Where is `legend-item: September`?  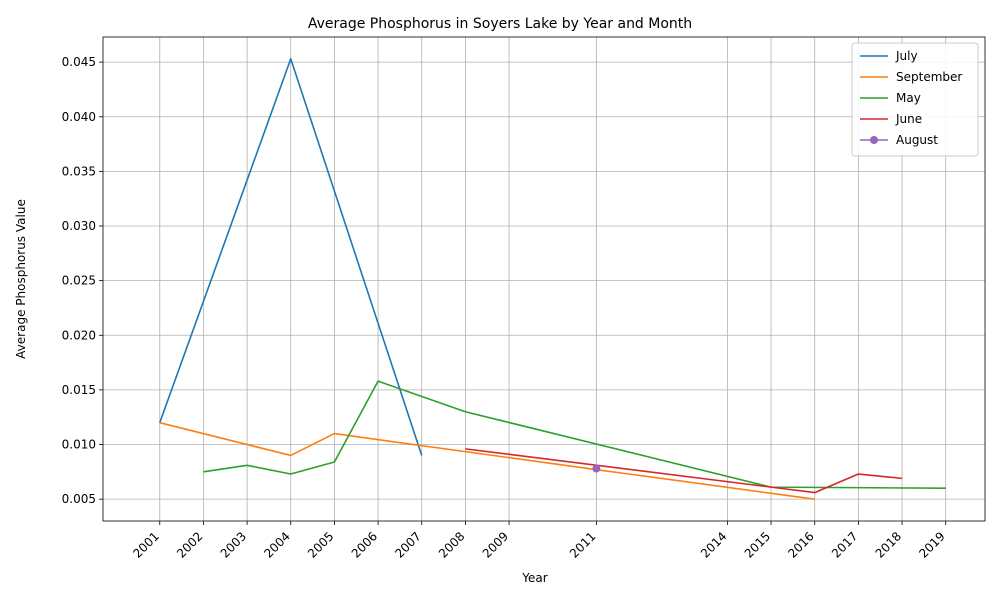 legend-item: September is located at coordinates (911, 77).